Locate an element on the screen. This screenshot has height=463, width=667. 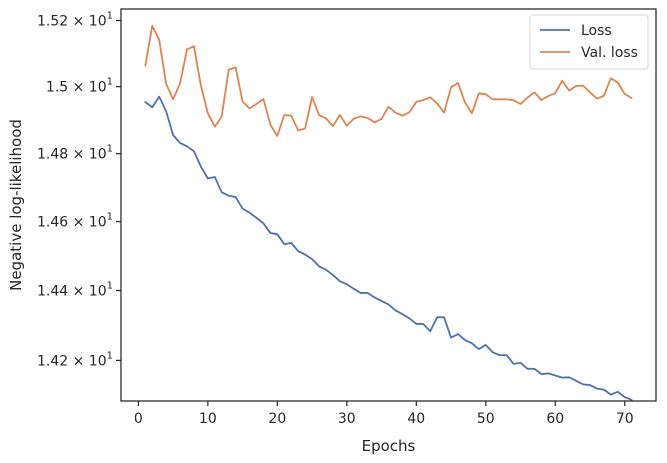
y-tick-label: 1.42 × 10¹ is located at coordinates (75, 359).